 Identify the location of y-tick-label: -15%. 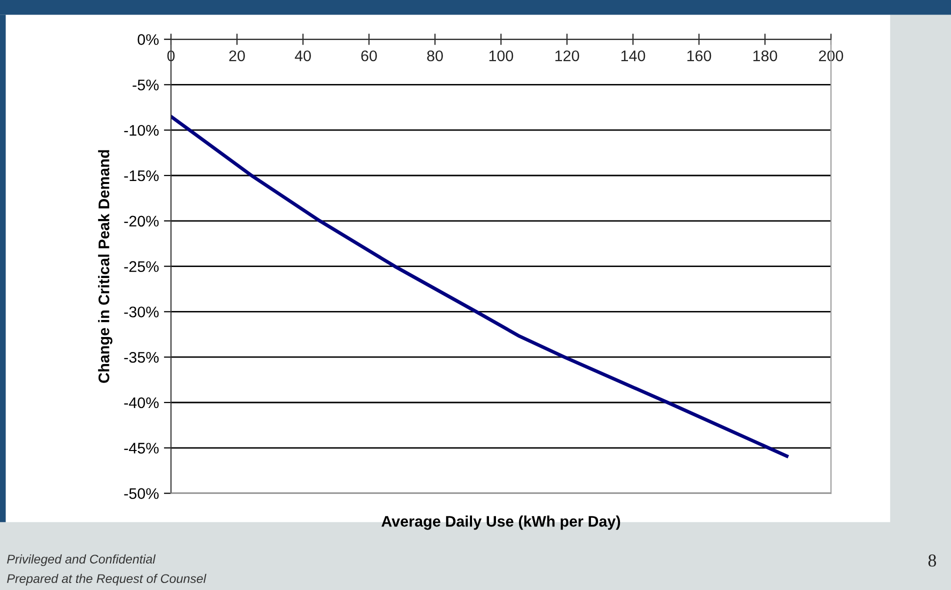
(141, 176).